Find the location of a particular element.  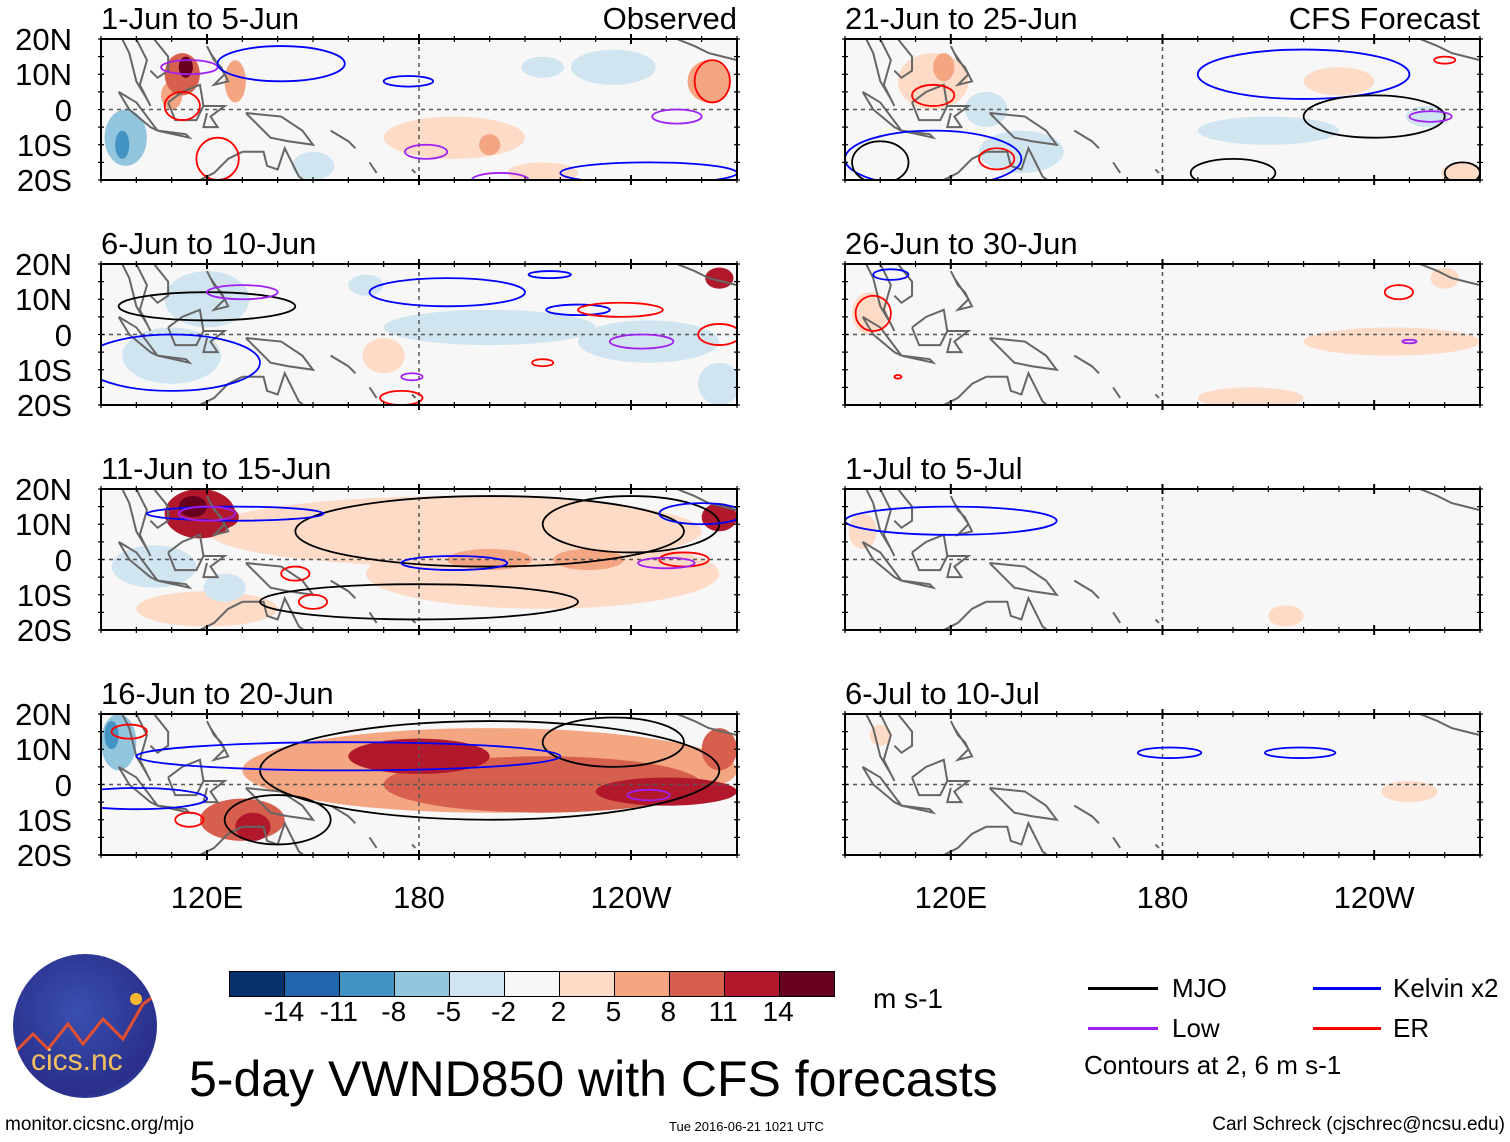

colorbar-tick-label: -8 is located at coordinates (394, 1011).